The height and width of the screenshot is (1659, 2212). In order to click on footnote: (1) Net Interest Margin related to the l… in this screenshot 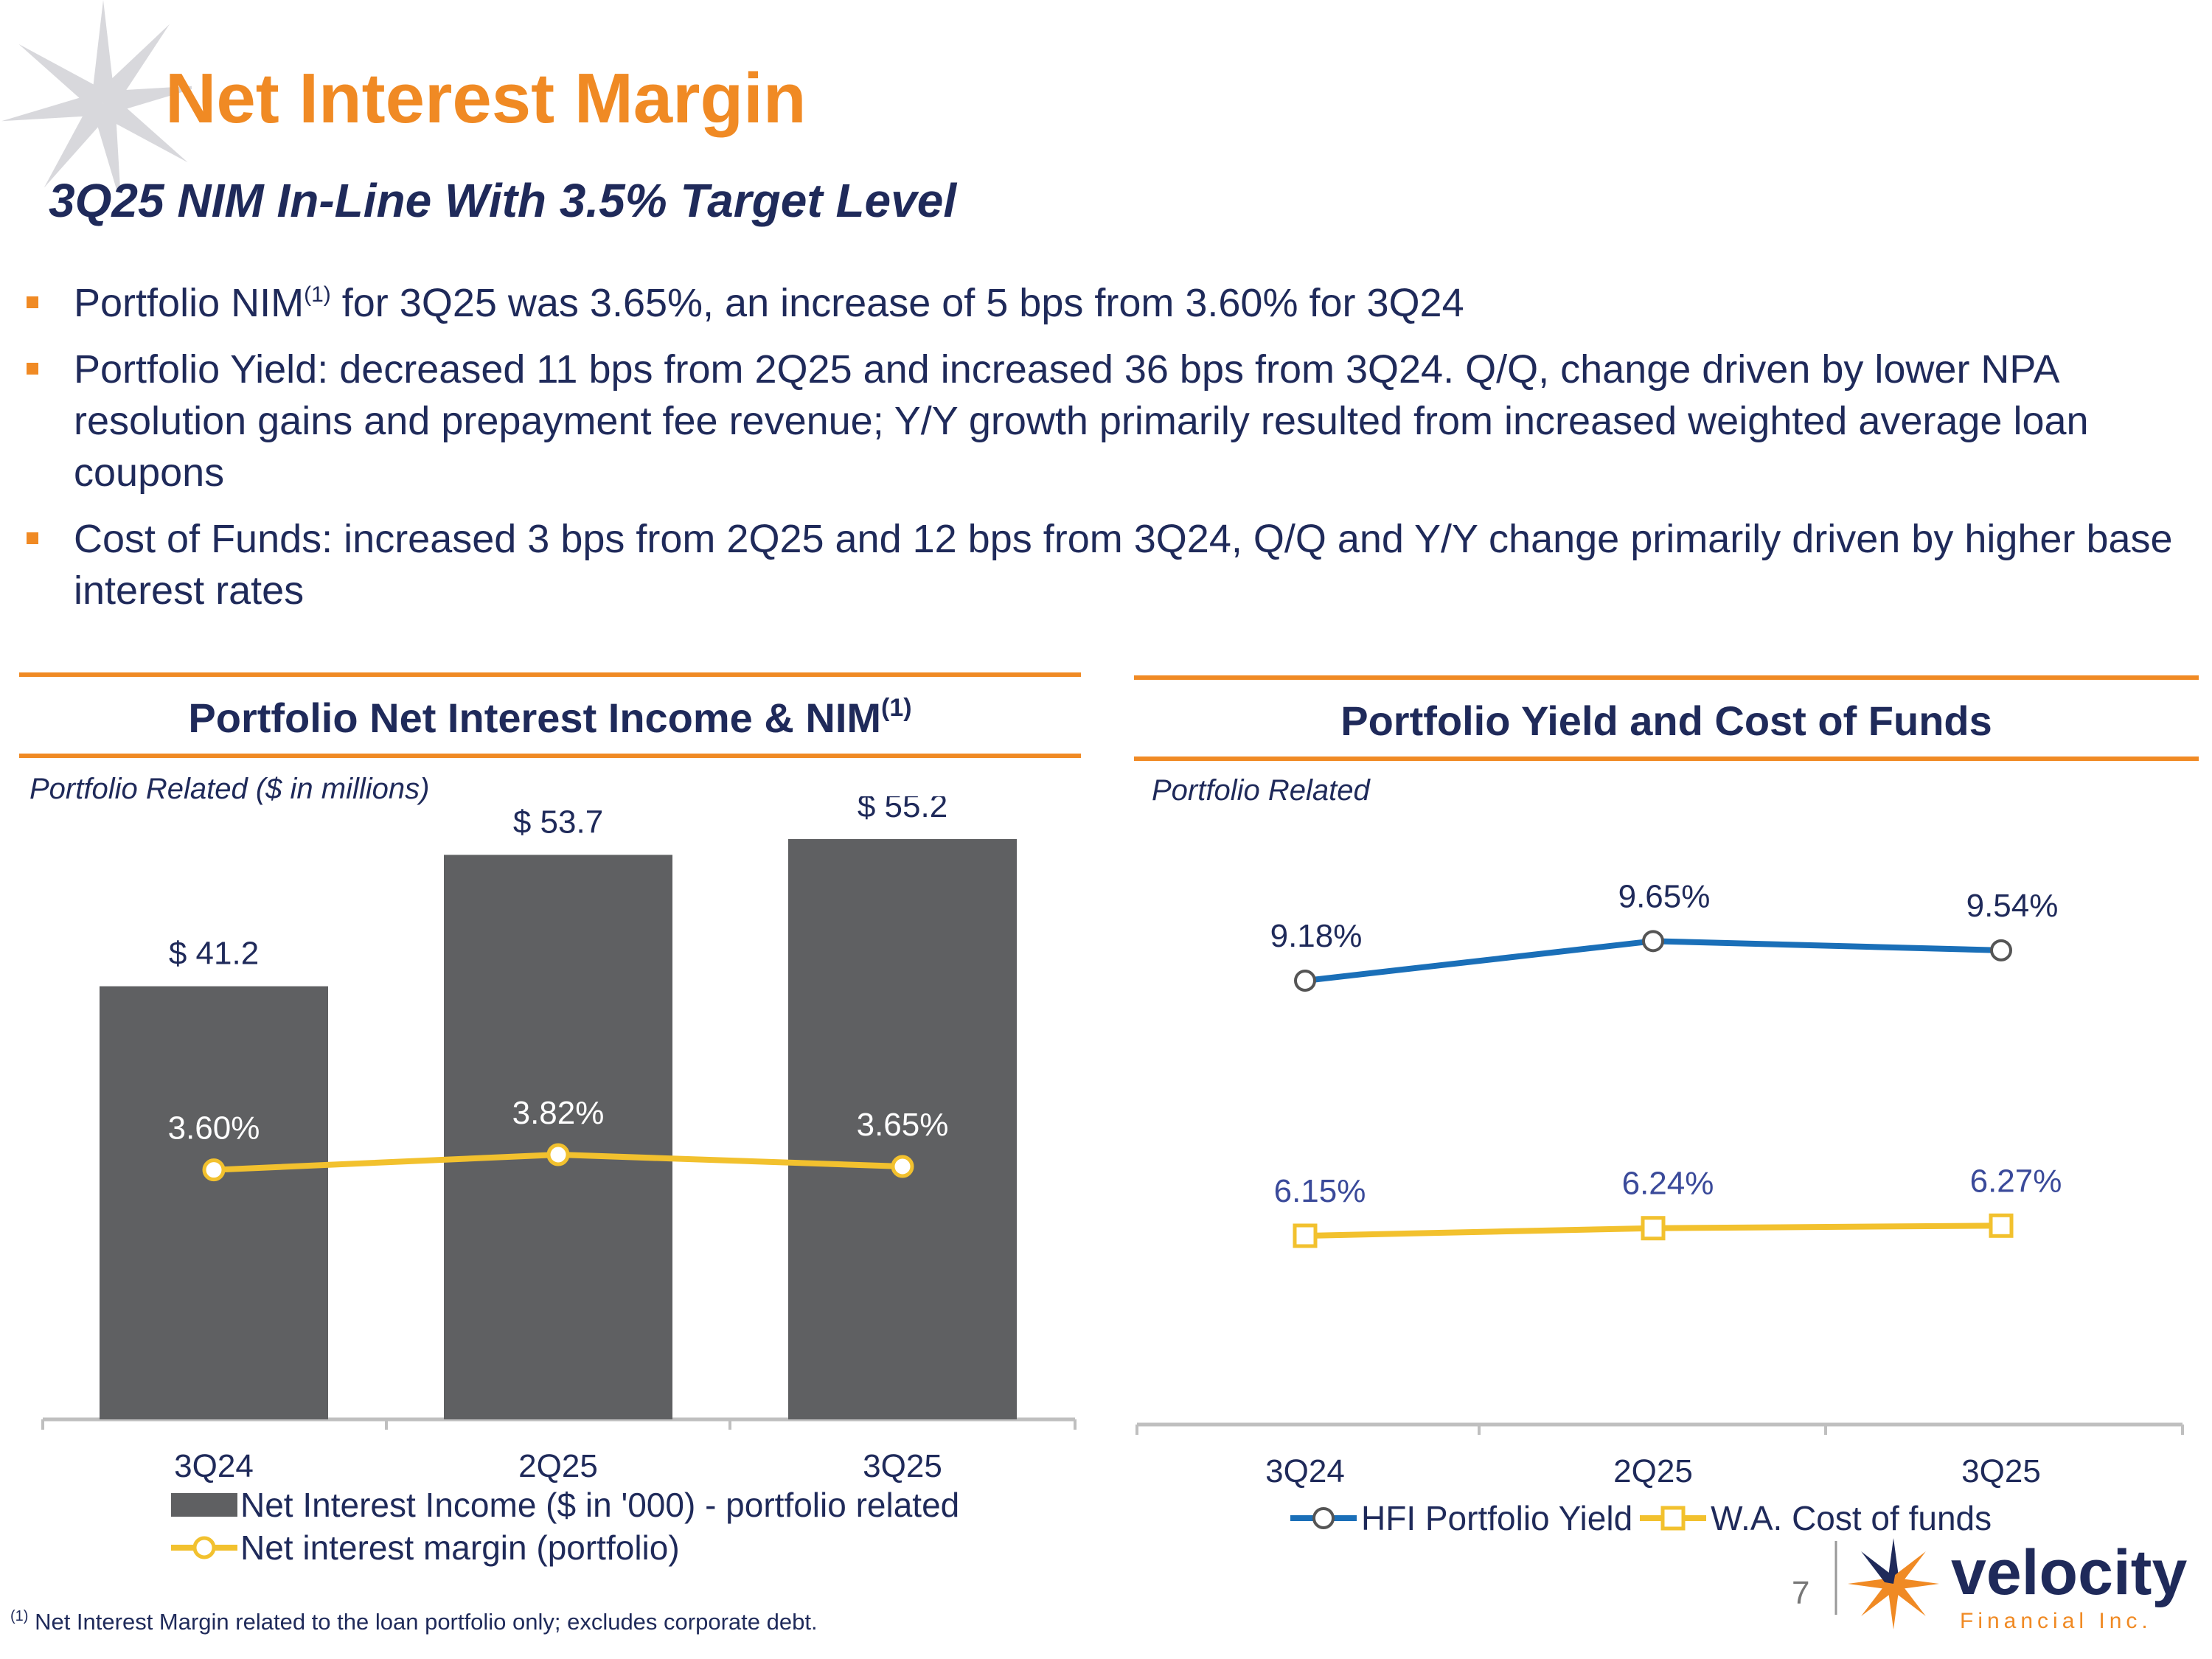, I will do `click(414, 1622)`.